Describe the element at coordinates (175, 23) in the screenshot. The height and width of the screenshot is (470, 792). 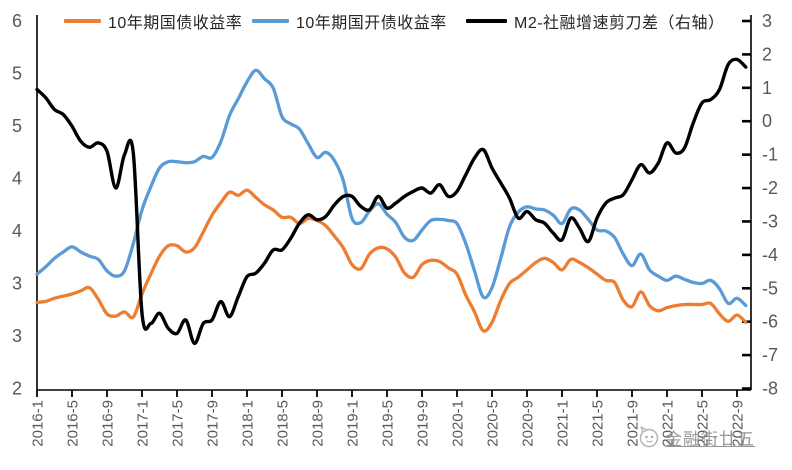
I see `legend-label-treasury: 10年期国债收益率` at that location.